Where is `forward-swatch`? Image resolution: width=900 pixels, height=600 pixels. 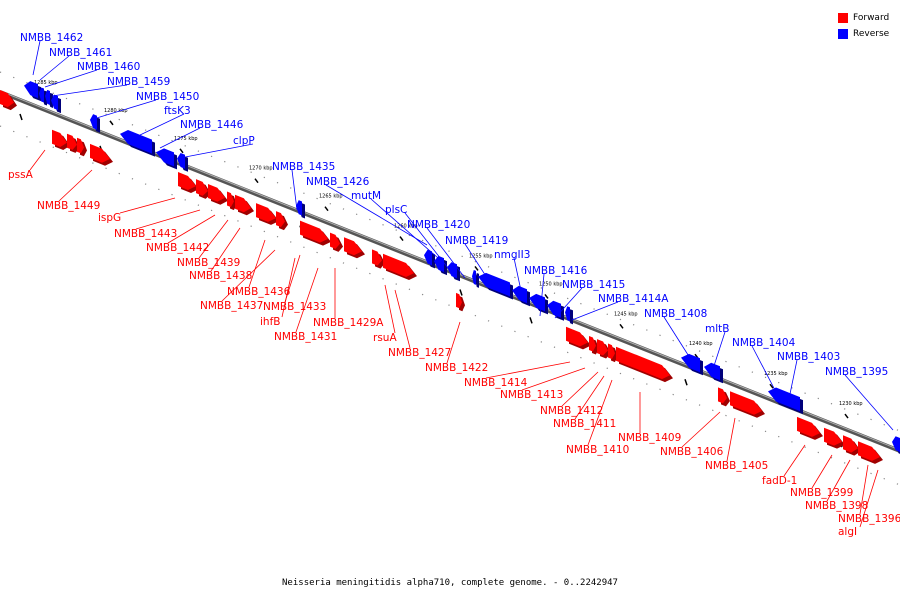 forward-swatch is located at coordinates (843, 18).